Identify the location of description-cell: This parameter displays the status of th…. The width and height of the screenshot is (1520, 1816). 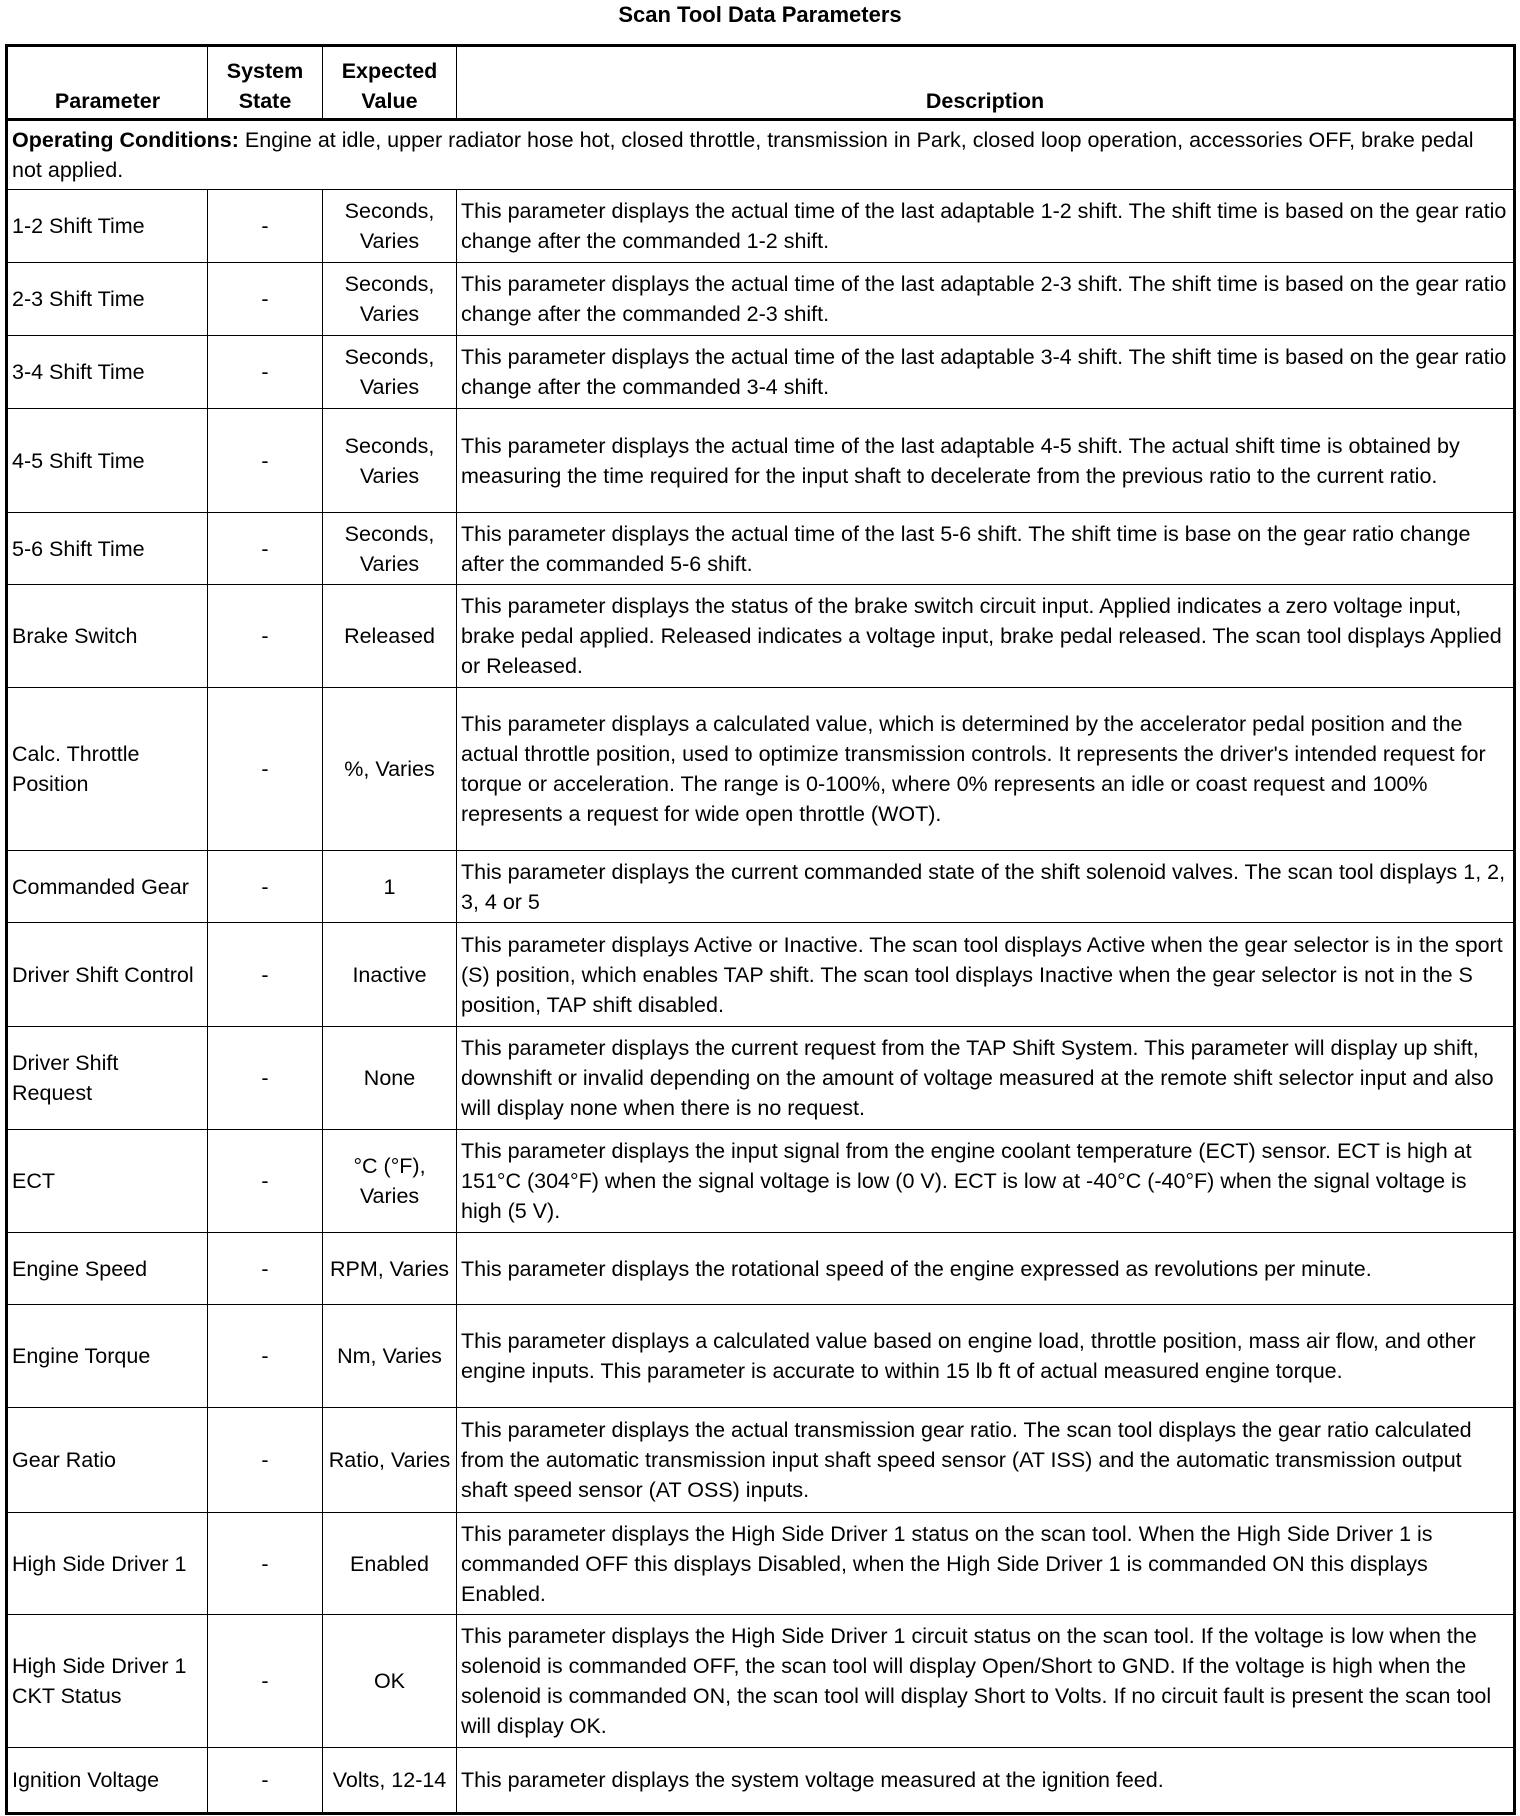
(985, 636).